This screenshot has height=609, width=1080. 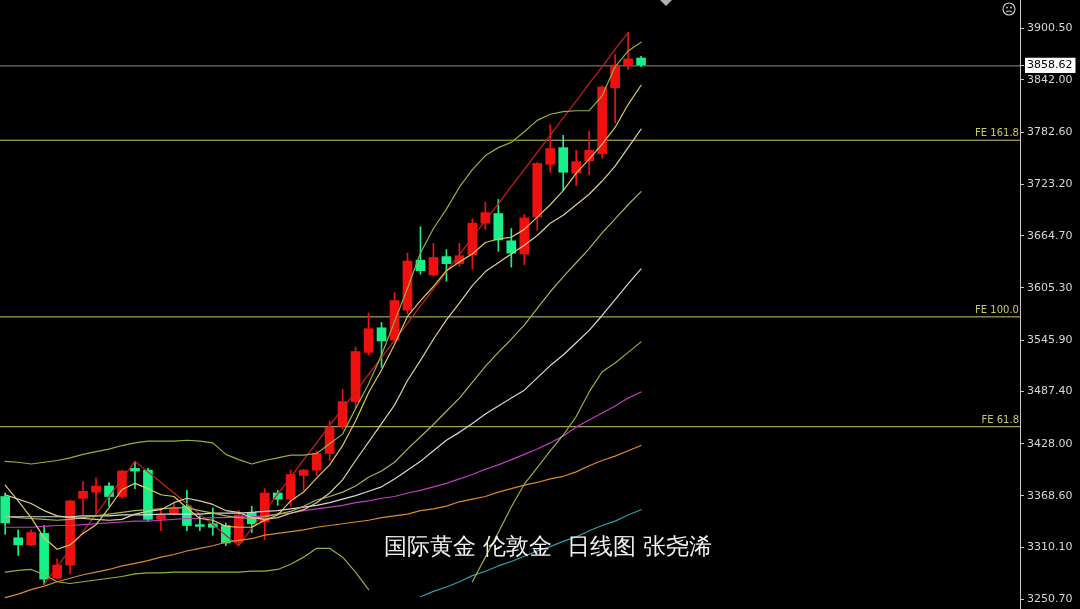 I want to click on y-tick-label: 3664.70, so click(x=1050, y=235).